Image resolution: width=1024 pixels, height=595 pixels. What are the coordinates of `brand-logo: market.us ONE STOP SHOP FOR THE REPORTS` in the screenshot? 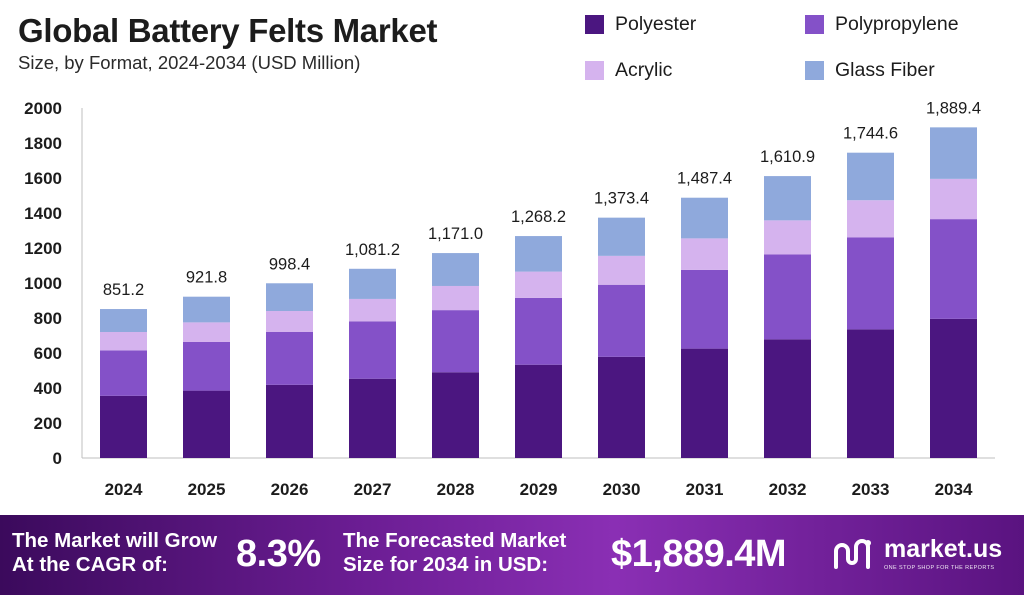 It's located at (917, 554).